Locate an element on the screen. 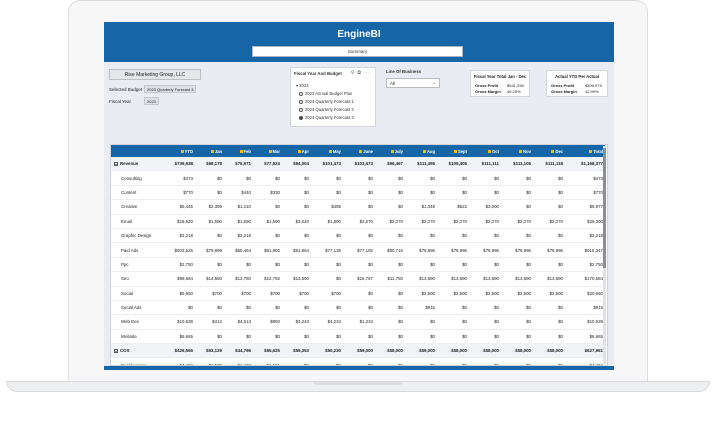 The height and width of the screenshot is (430, 715). cell-text: $10,639 is located at coordinates (595, 322).